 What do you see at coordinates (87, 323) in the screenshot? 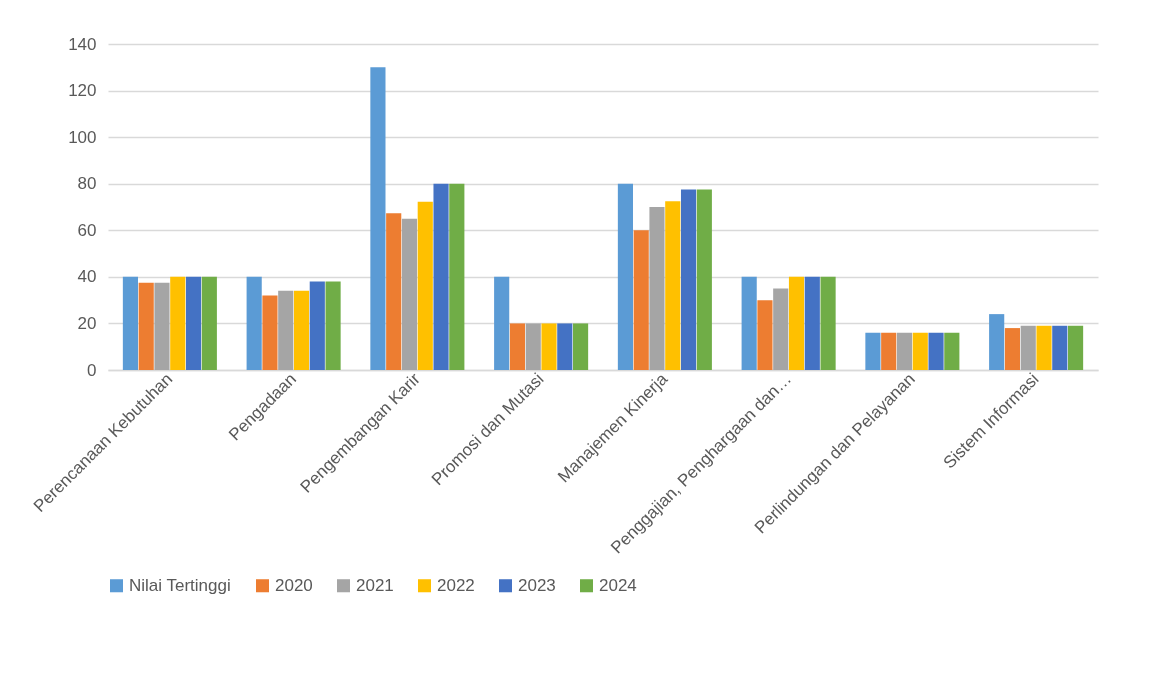
I see `y-tick-label: 20` at bounding box center [87, 323].